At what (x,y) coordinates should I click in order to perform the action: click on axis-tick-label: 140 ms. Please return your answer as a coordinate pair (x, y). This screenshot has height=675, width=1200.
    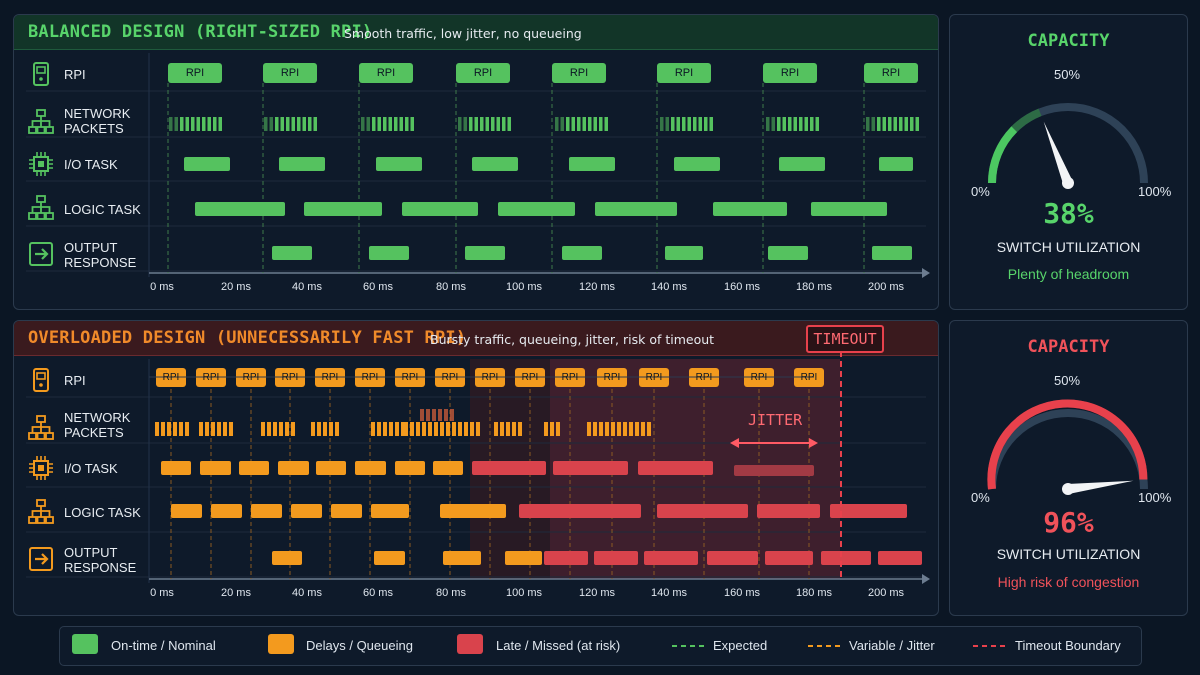
    Looking at the image, I should click on (669, 593).